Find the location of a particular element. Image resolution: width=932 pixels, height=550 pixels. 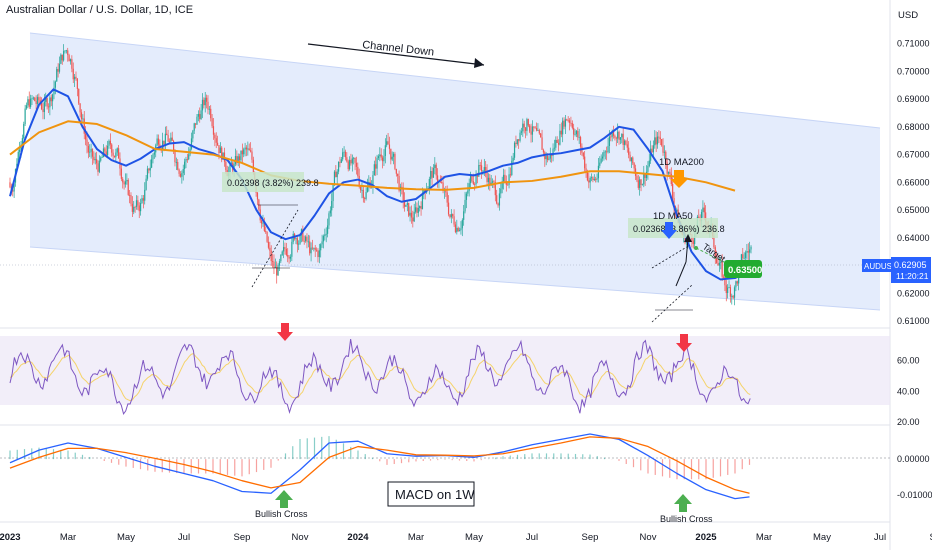

measure-label-1: 0.02398 (3.82%) 239.8 is located at coordinates (273, 183).